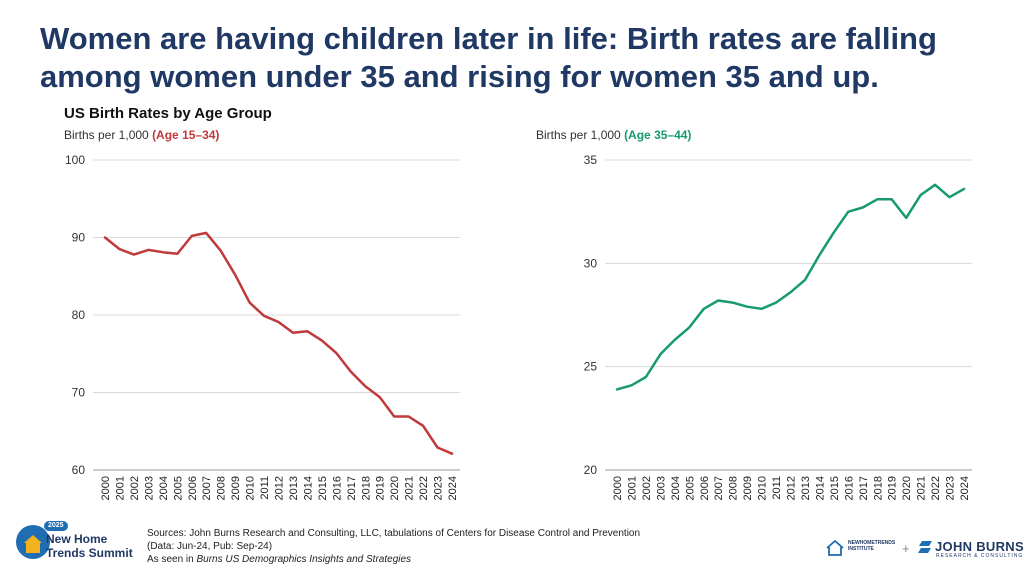 Image resolution: width=1024 pixels, height=579 pixels. I want to click on sources-line-3-prefix: As seen in, so click(172, 559).